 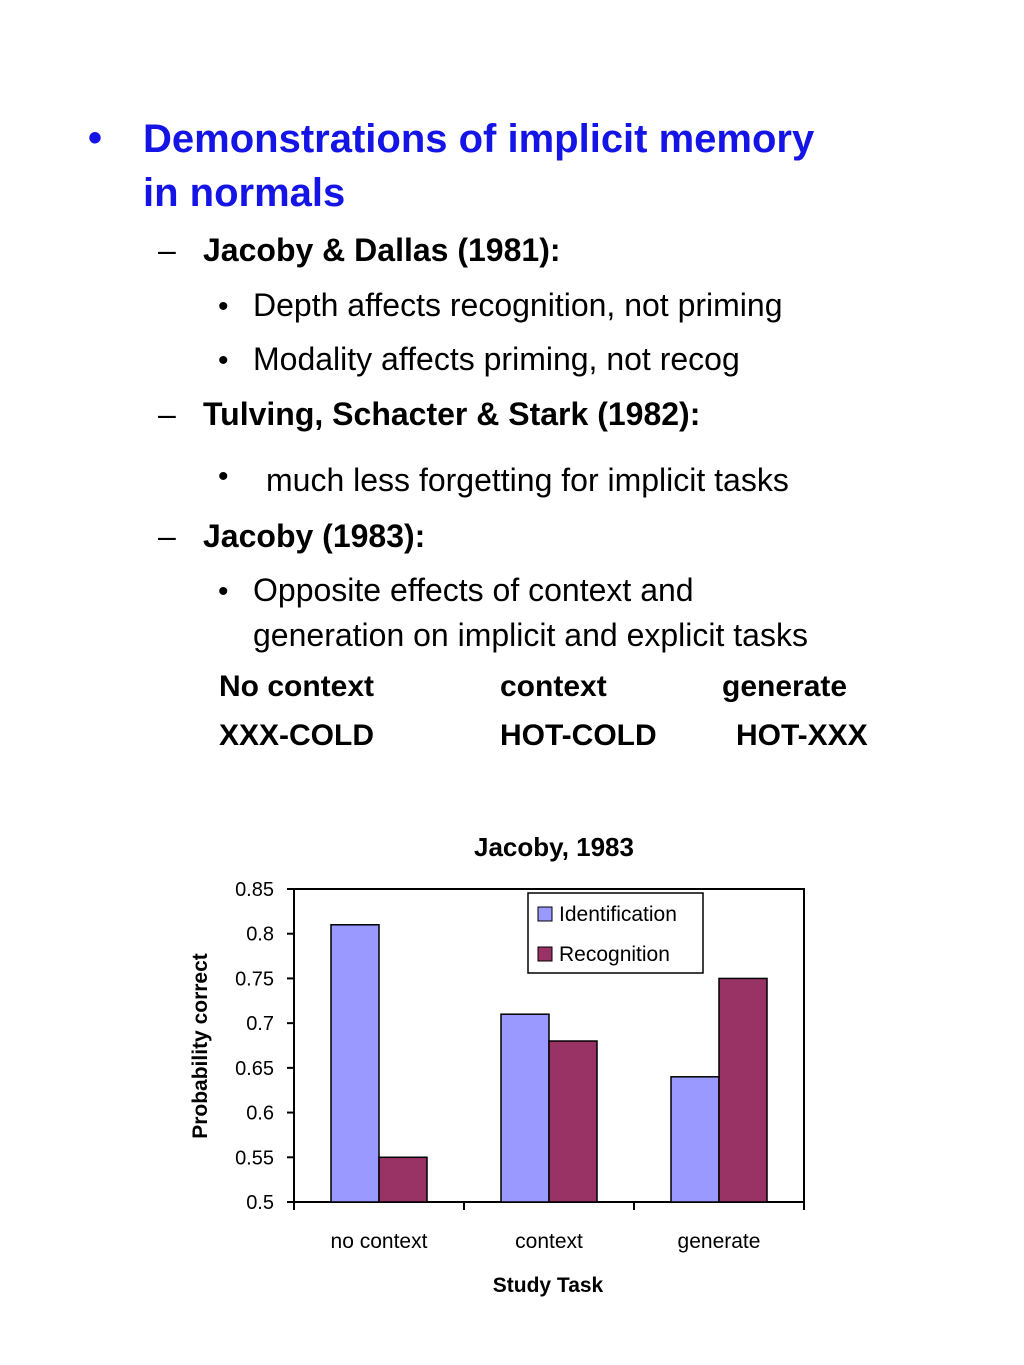 What do you see at coordinates (260, 1203) in the screenshot?
I see `y-tick-label: 0.5` at bounding box center [260, 1203].